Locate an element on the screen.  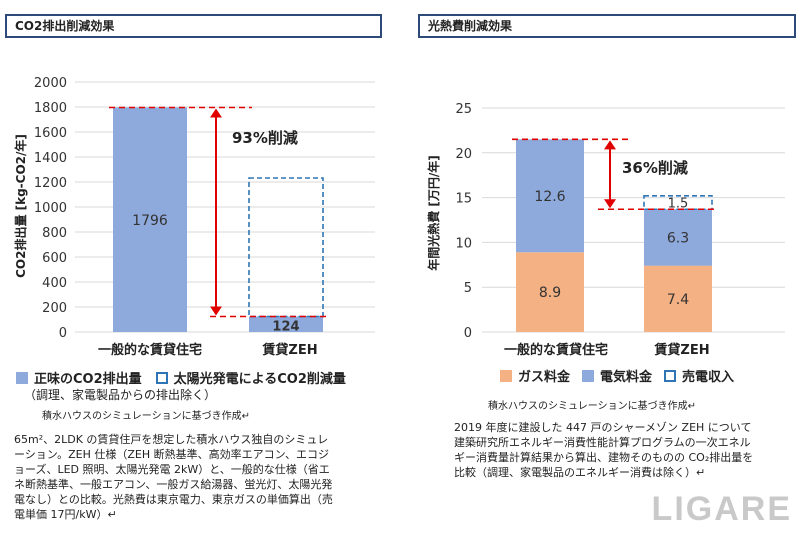
legend-label-sell-power: 売電収入 is located at coordinates (708, 377).